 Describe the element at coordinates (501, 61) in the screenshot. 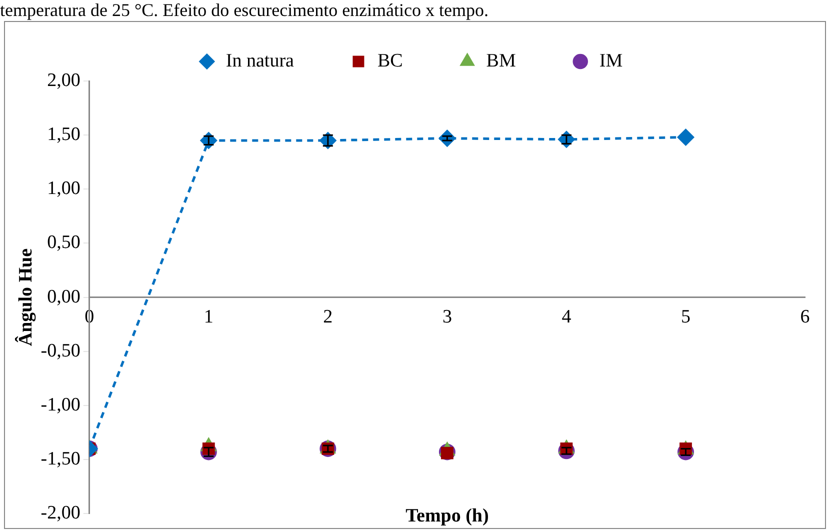

I see `legend-label: BM` at that location.